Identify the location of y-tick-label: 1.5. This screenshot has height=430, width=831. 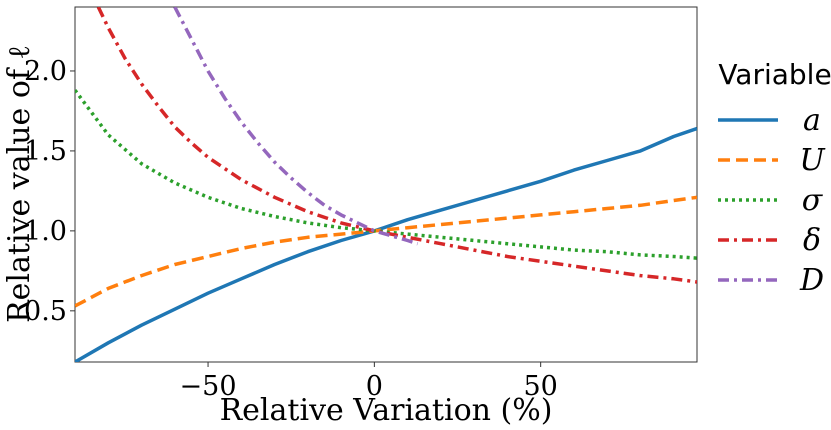
(45, 151).